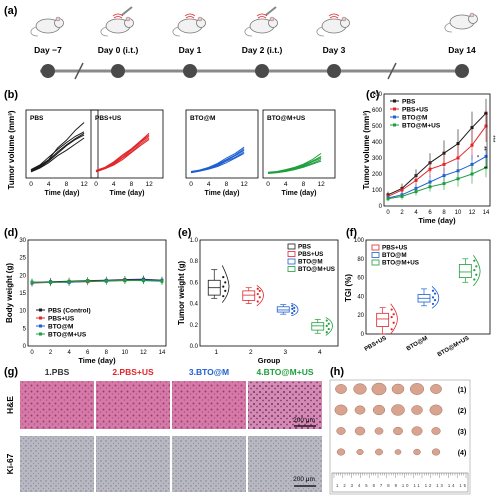 The height and width of the screenshot is (501, 500). Describe the element at coordinates (417, 344) in the screenshot. I see `x-tick-label: BTO@M` at that location.